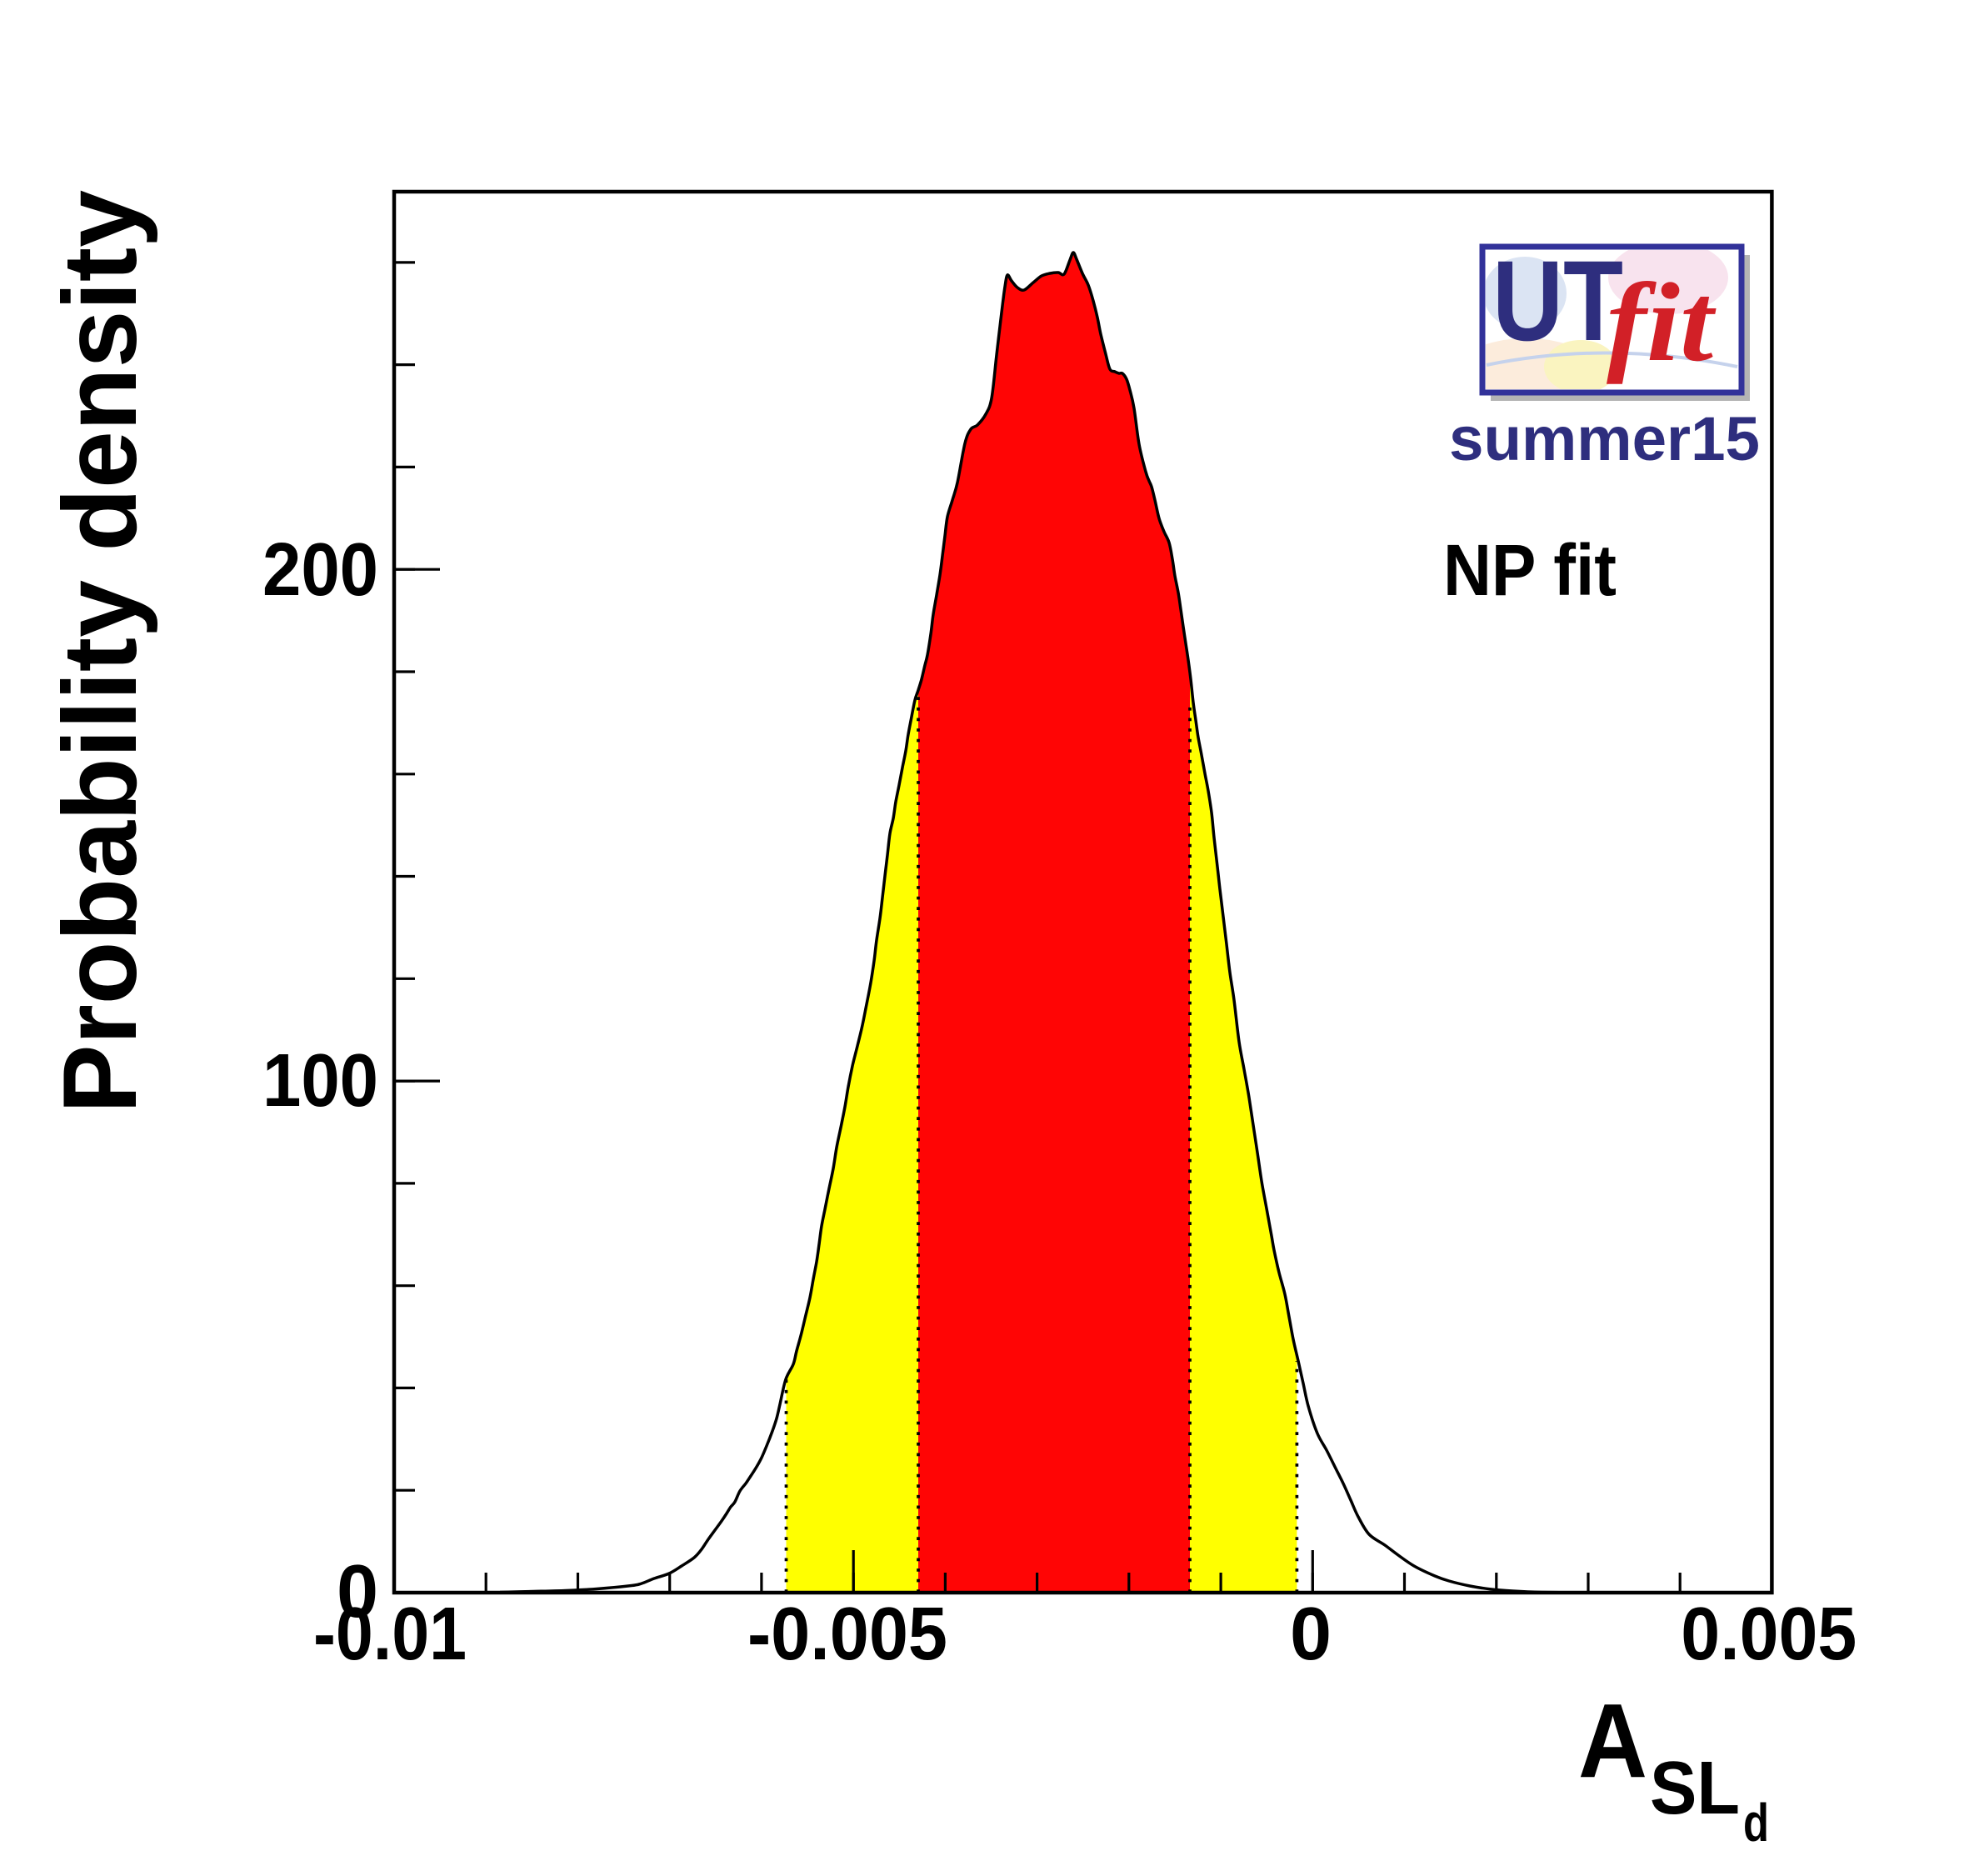  What do you see at coordinates (1530, 570) in the screenshot?
I see `svg-text: NP fit` at bounding box center [1530, 570].